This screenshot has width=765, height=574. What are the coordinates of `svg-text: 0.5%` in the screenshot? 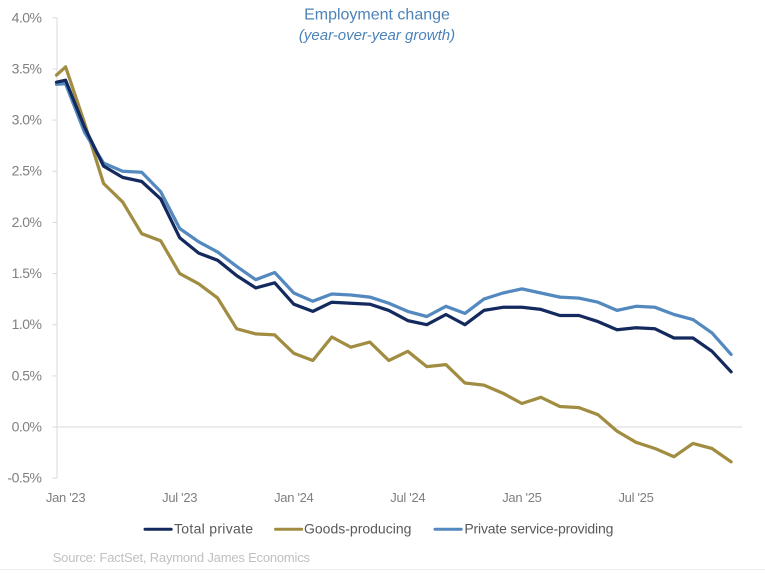 It's located at (27, 375).